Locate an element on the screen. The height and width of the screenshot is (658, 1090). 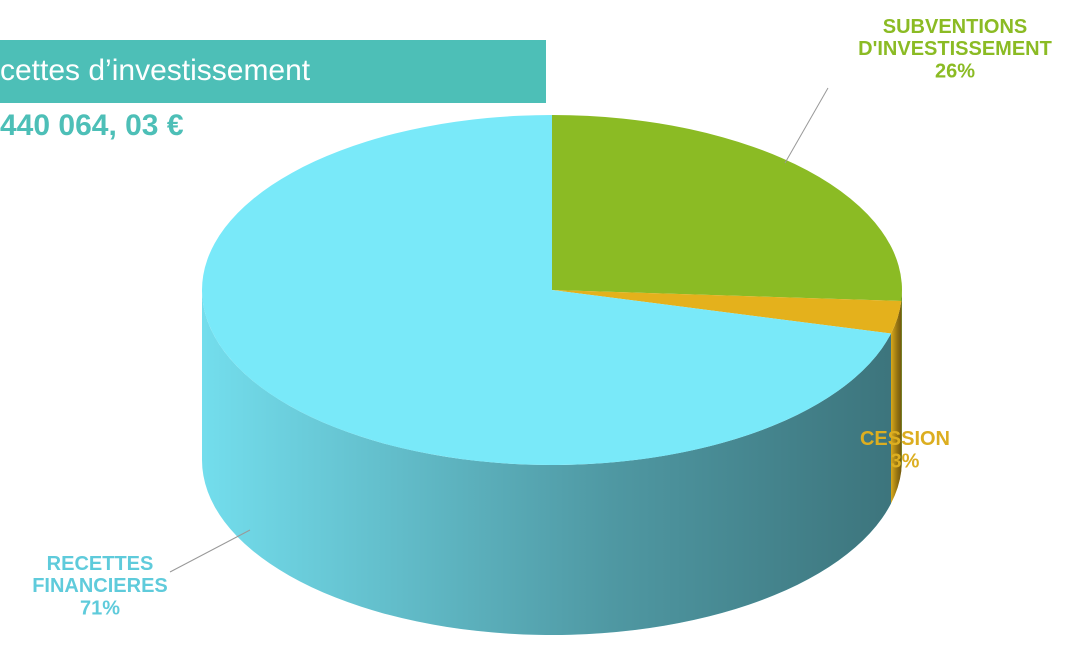
chart-title: cettes d’investissement is located at coordinates (155, 70).